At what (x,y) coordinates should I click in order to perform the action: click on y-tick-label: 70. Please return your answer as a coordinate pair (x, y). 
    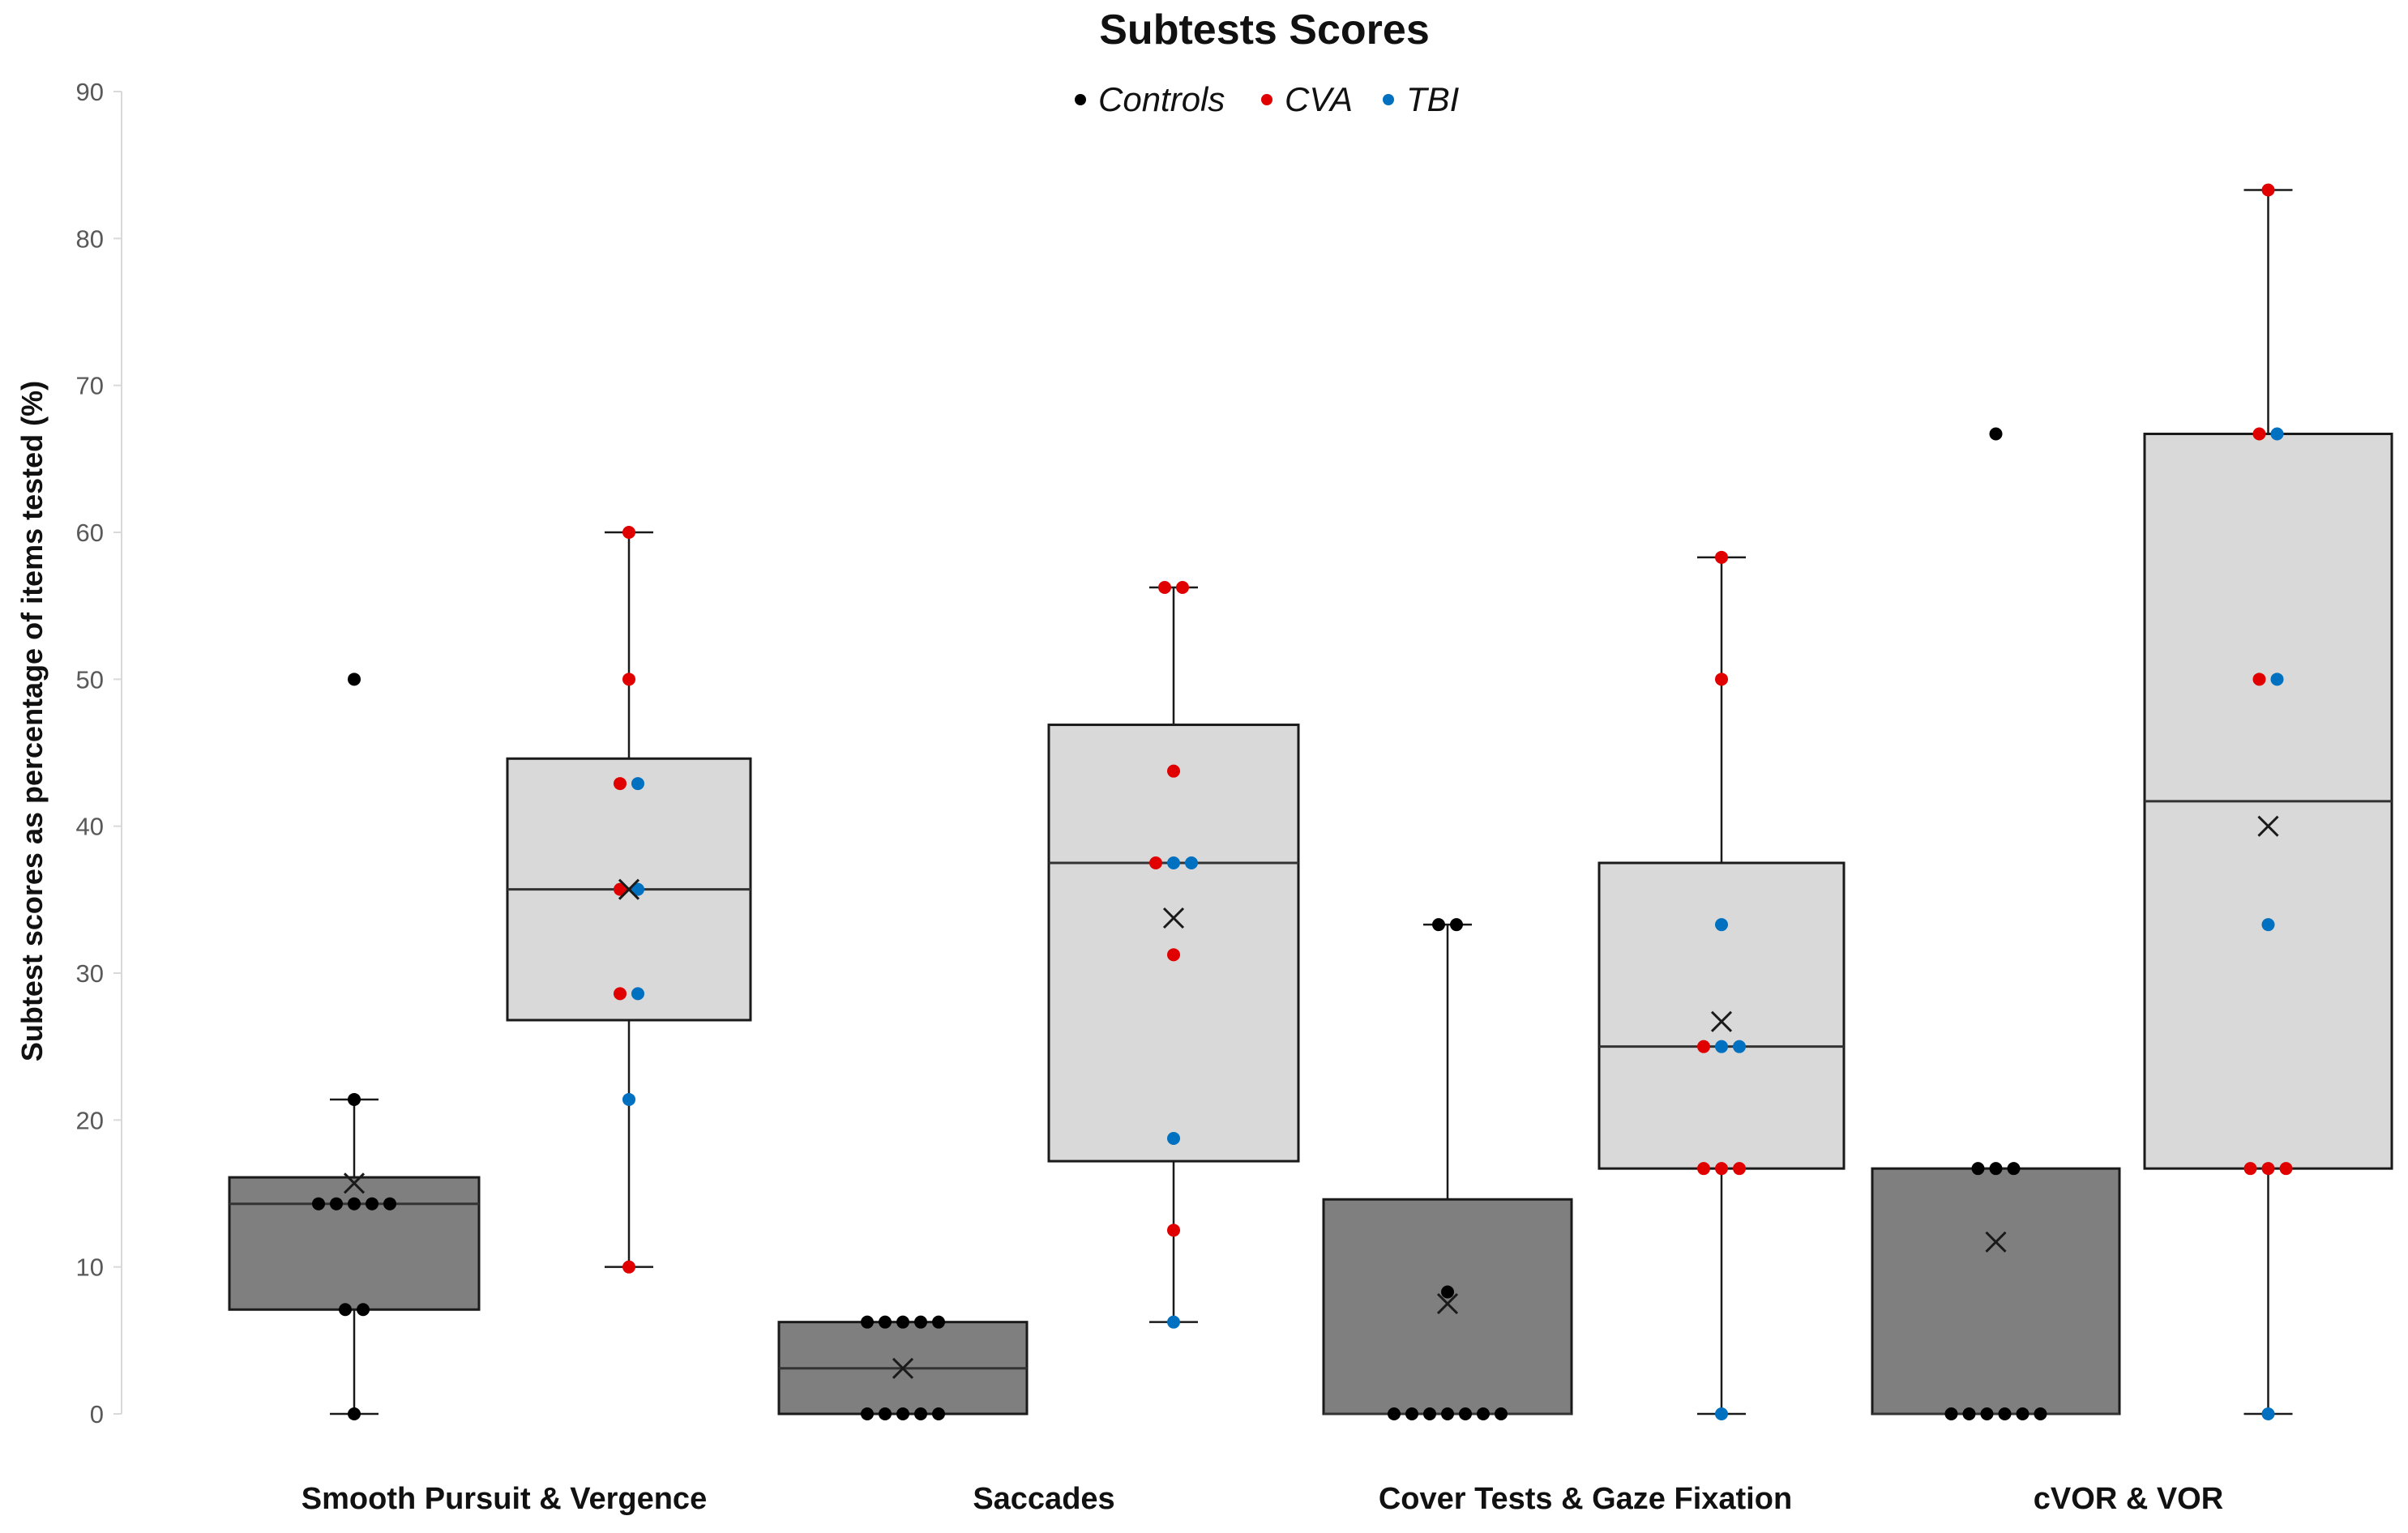
    Looking at the image, I should click on (90, 386).